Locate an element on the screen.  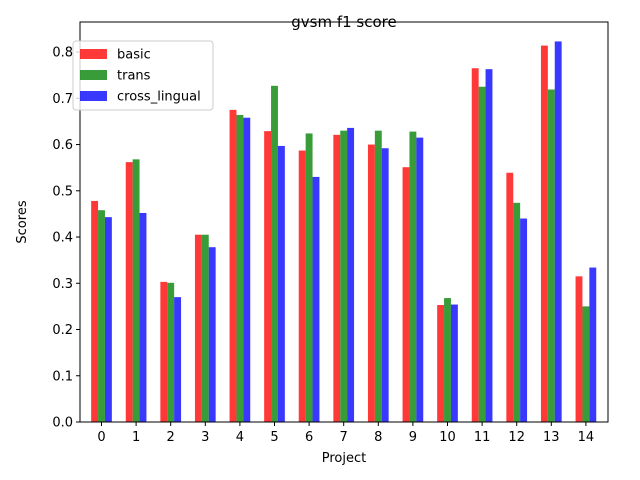
y-tick-label: 0.0 is located at coordinates (62, 423).